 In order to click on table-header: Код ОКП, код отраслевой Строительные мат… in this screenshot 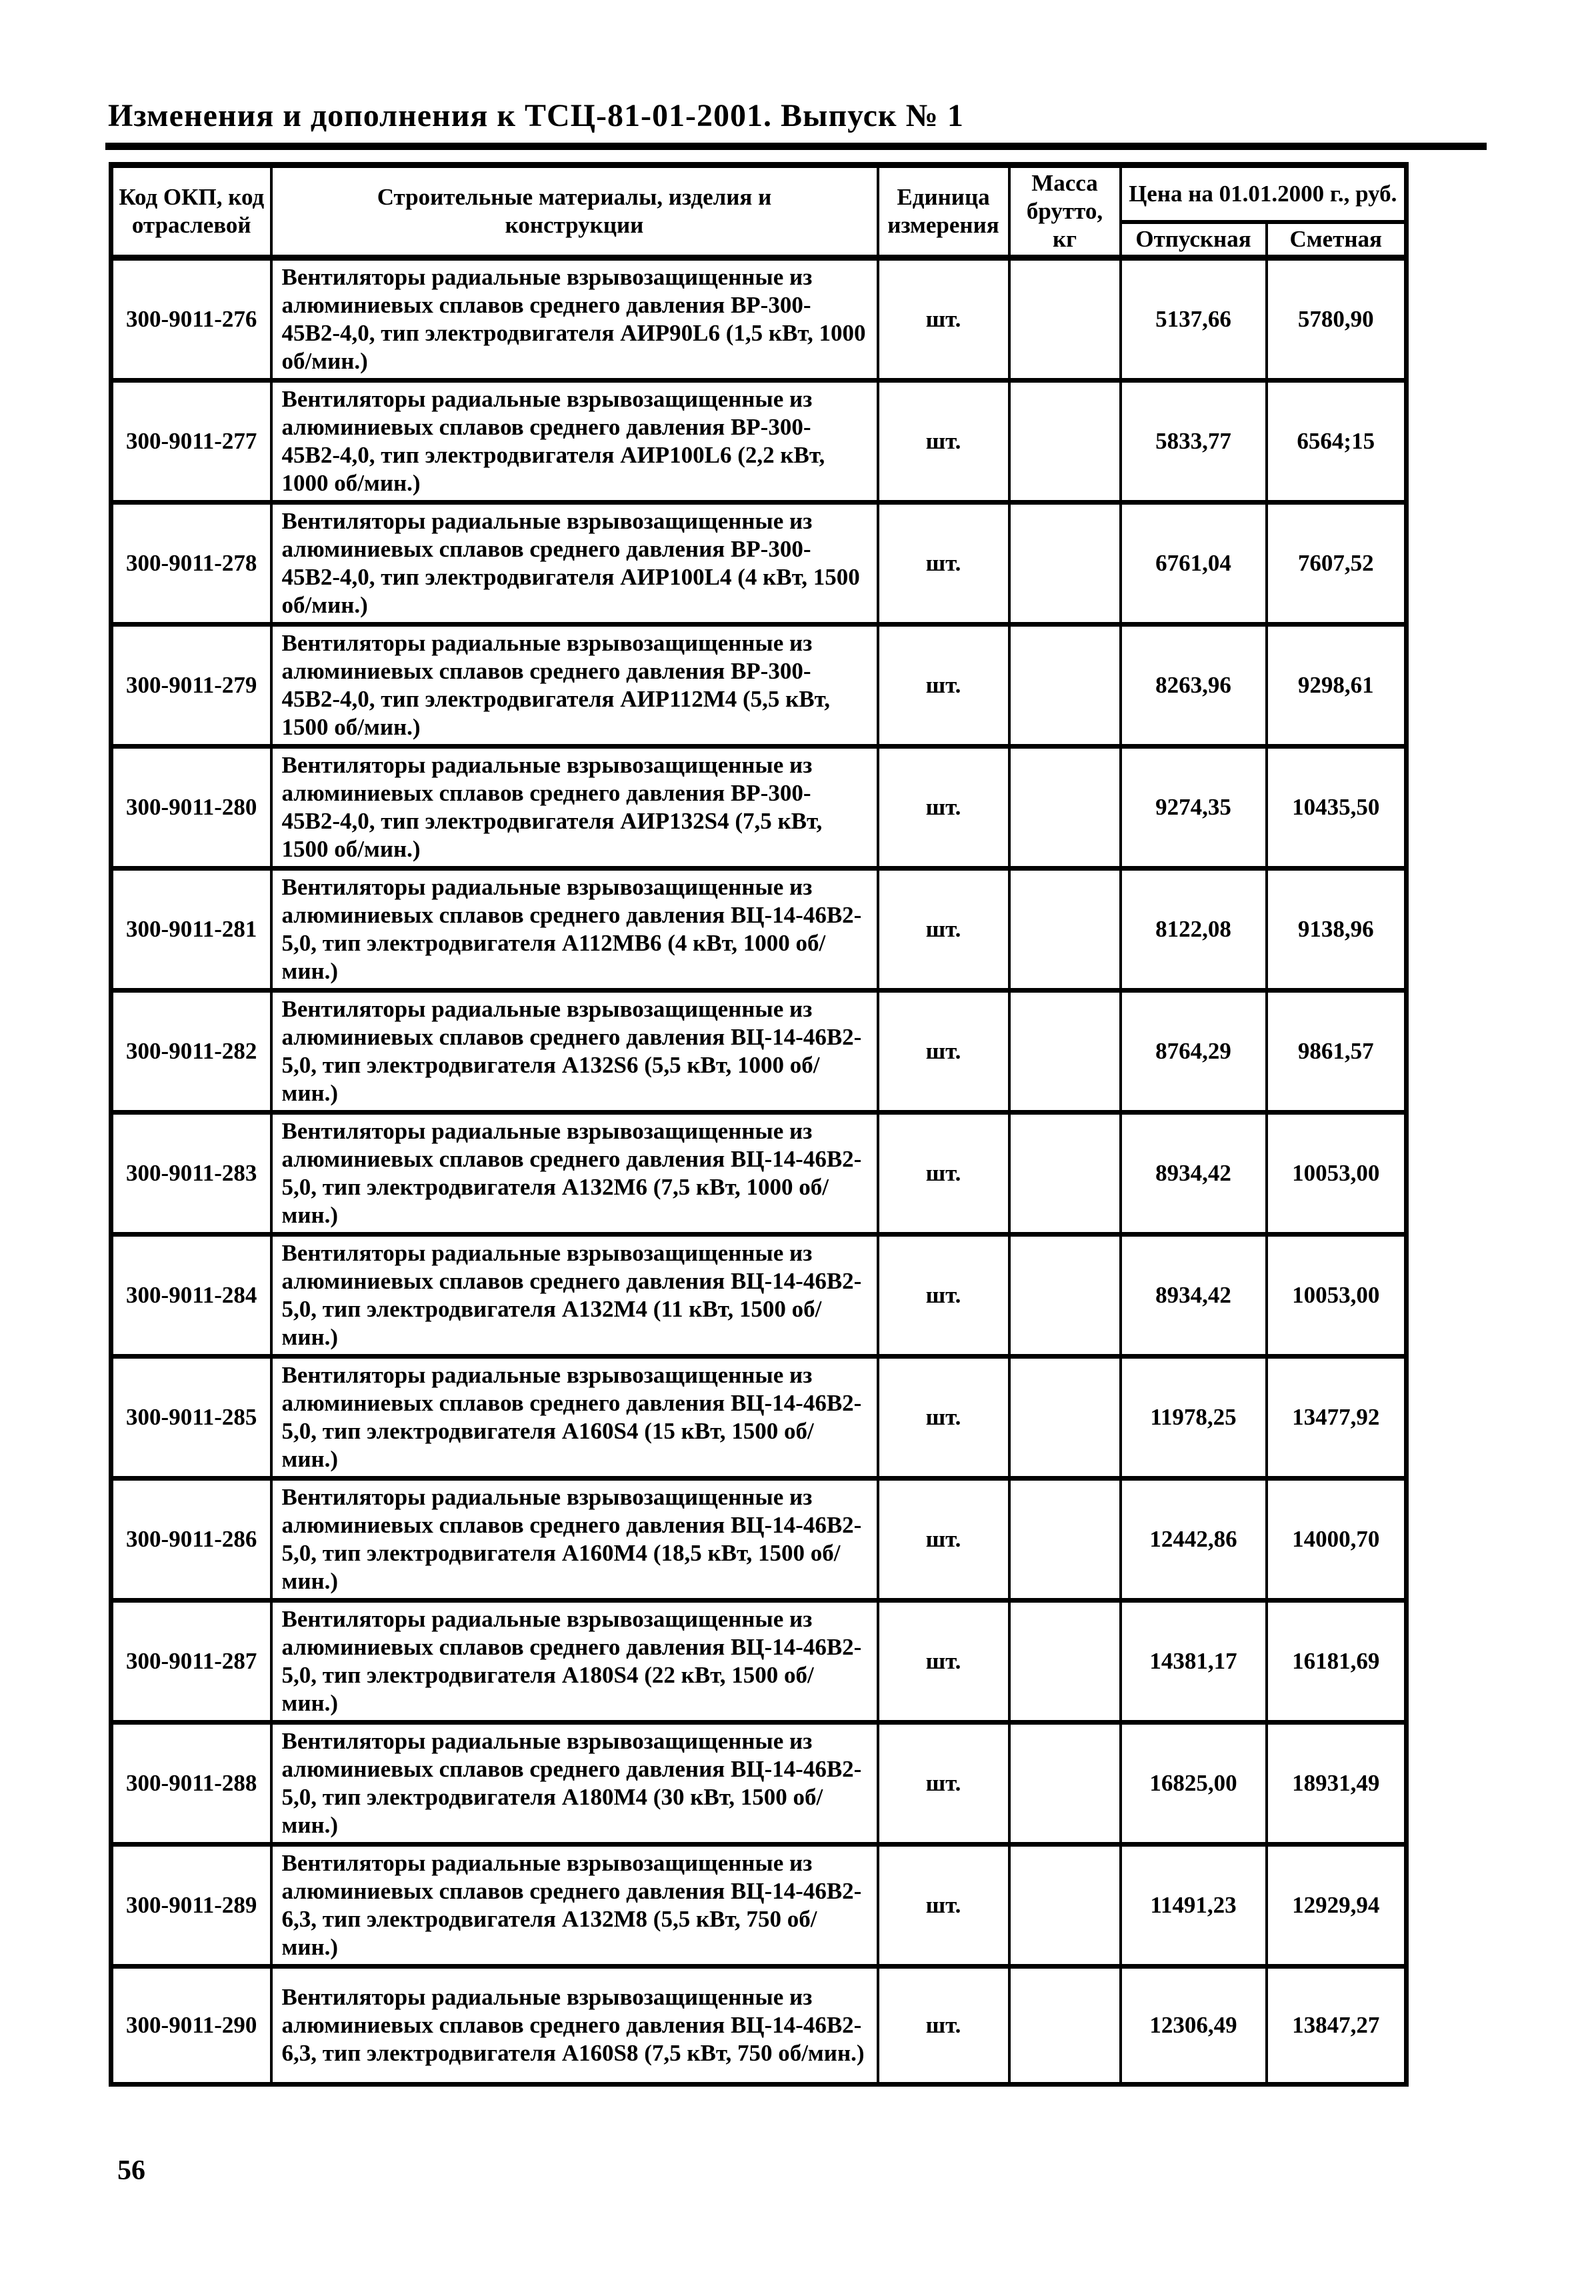, I will do `click(758, 212)`.